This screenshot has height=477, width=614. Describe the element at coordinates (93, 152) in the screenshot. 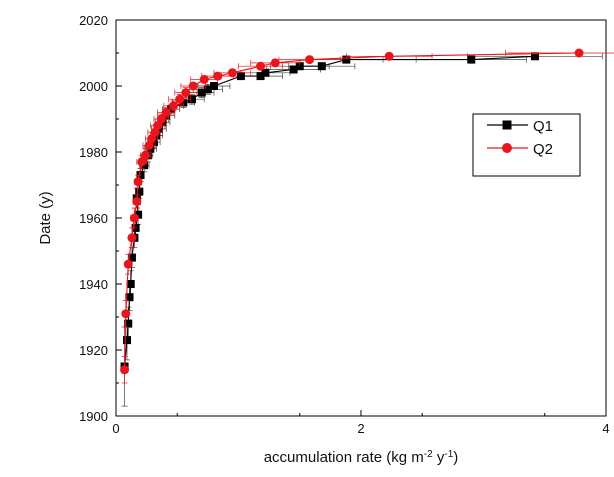

I see `y-tick-label: 1980` at that location.